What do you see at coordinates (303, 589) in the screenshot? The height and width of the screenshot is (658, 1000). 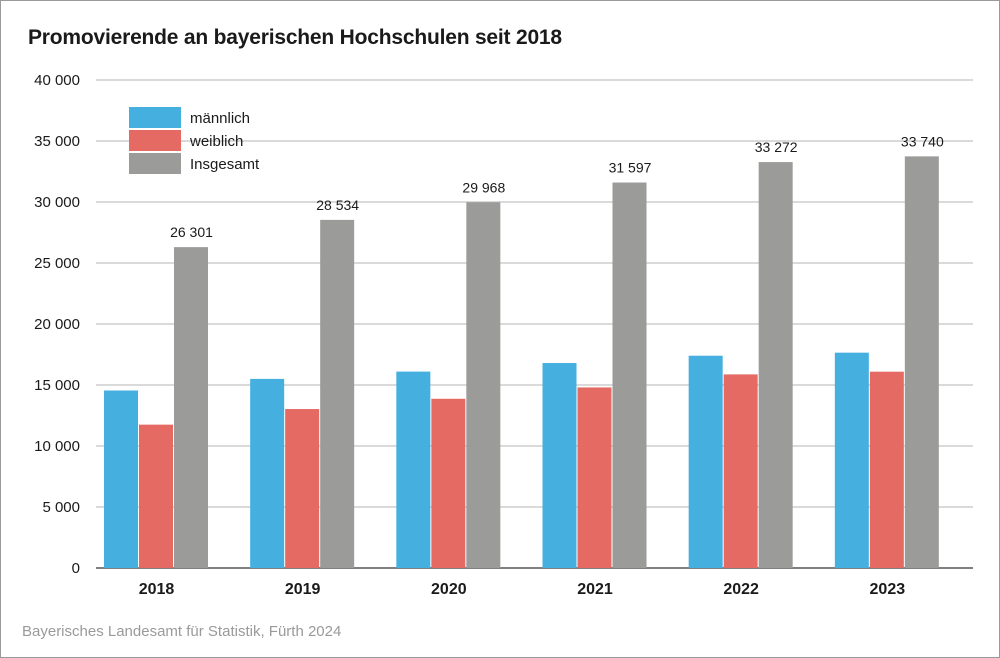 I see `x-tick-label: 2019` at bounding box center [303, 589].